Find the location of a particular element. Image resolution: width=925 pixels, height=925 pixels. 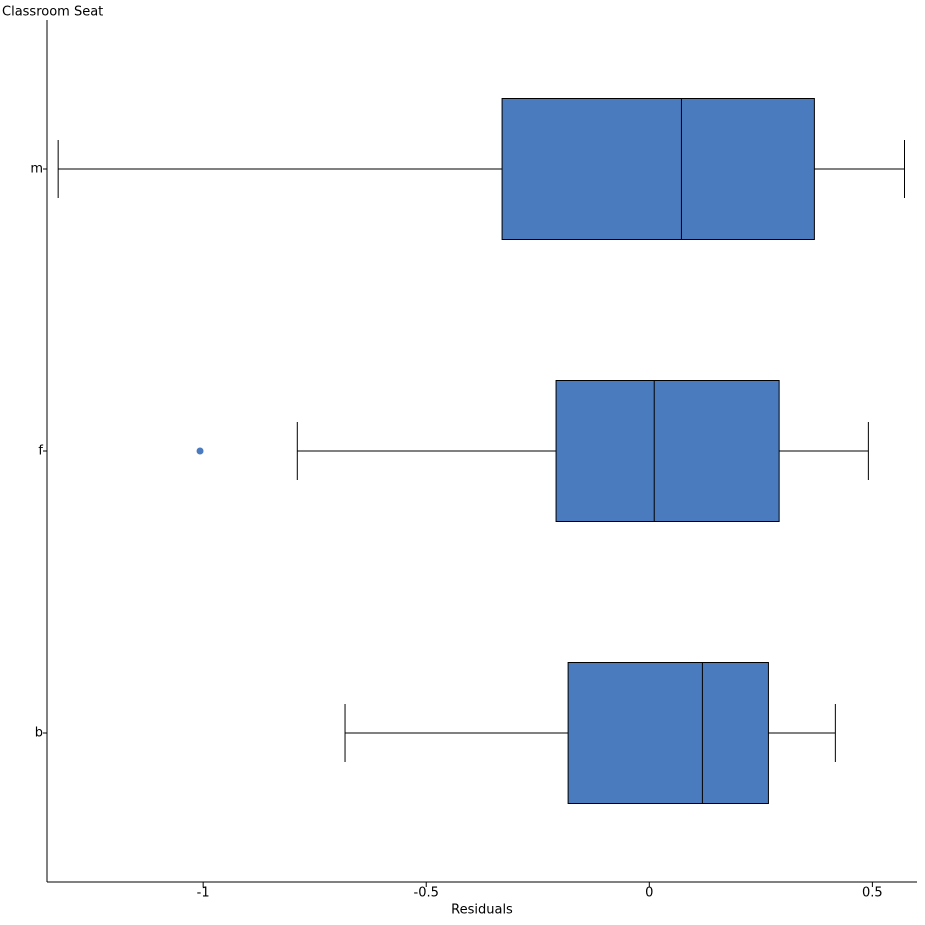

x-tick-label: -1 is located at coordinates (203, 893).